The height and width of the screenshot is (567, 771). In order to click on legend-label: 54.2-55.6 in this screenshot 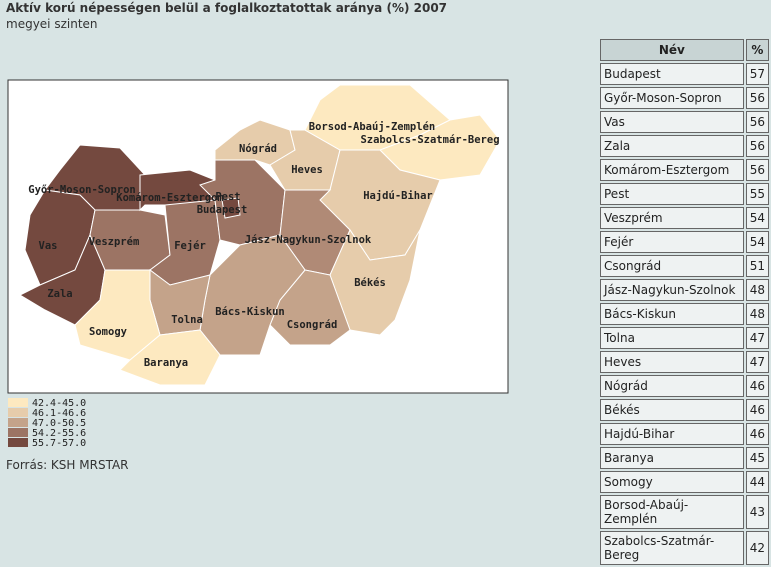, I will do `click(59, 433)`.